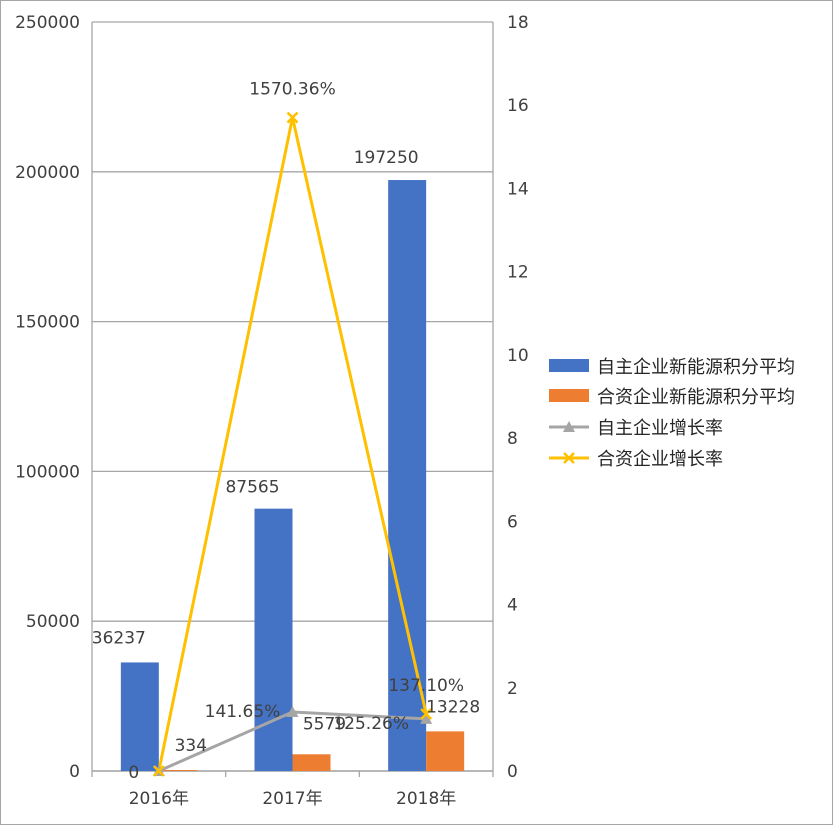  Describe the element at coordinates (74, 772) in the screenshot. I see `y-left-tick-label: 0` at that location.